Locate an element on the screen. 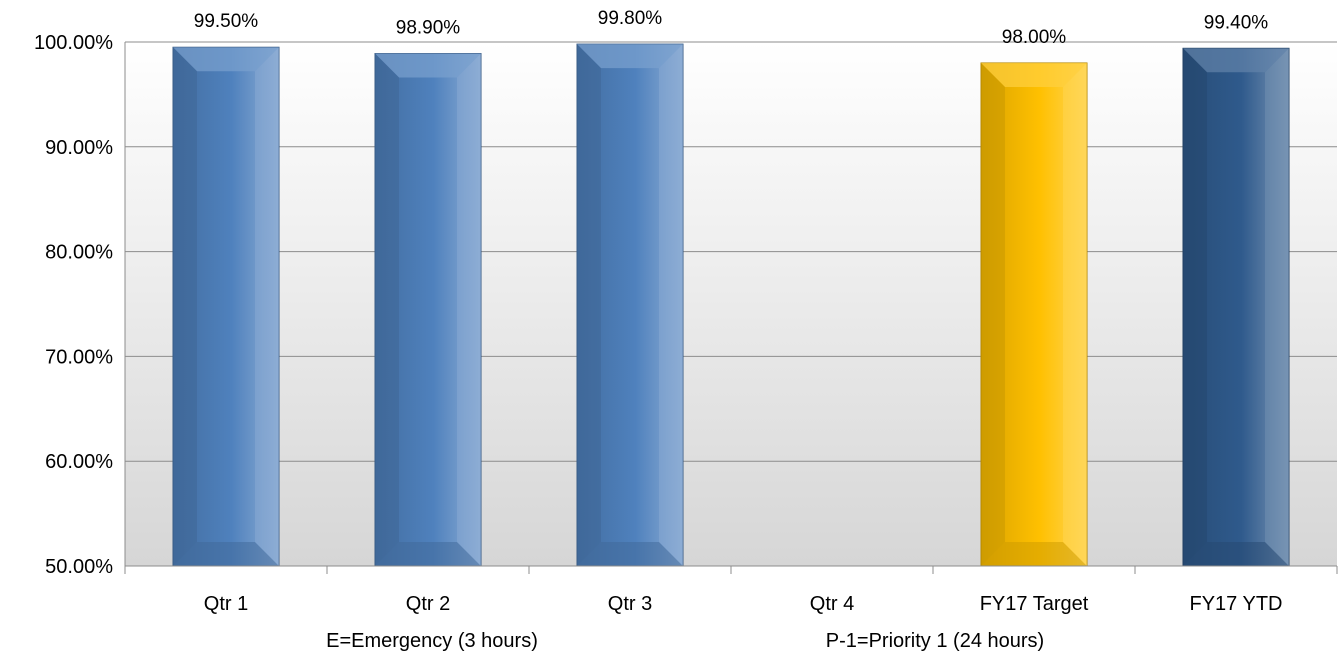 This screenshot has height=660, width=1338. footnote-priority: P-1=Priority 1 (24 hours) is located at coordinates (935, 641).